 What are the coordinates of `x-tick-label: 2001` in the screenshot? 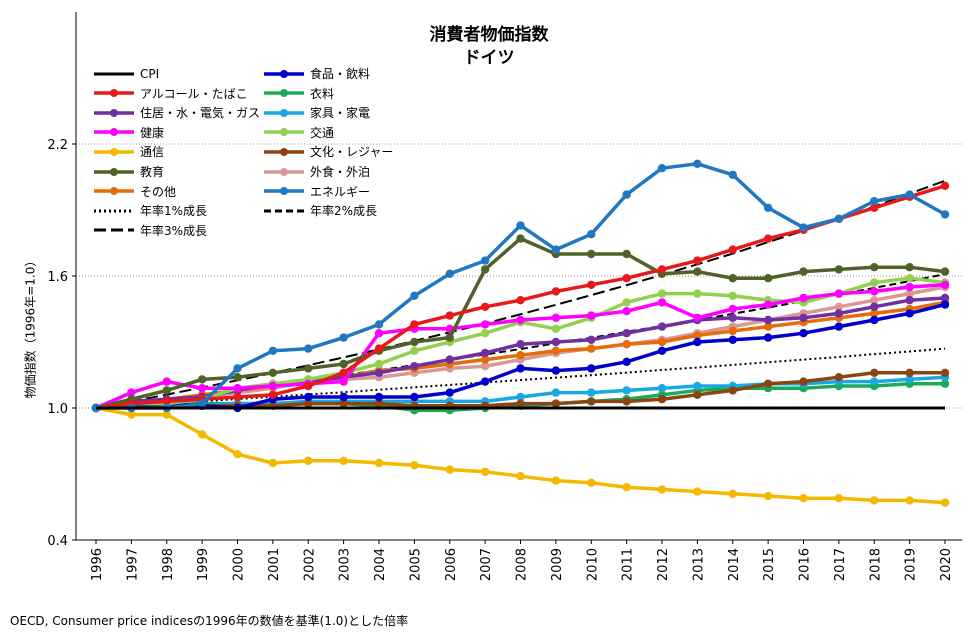 It's located at (274, 564).